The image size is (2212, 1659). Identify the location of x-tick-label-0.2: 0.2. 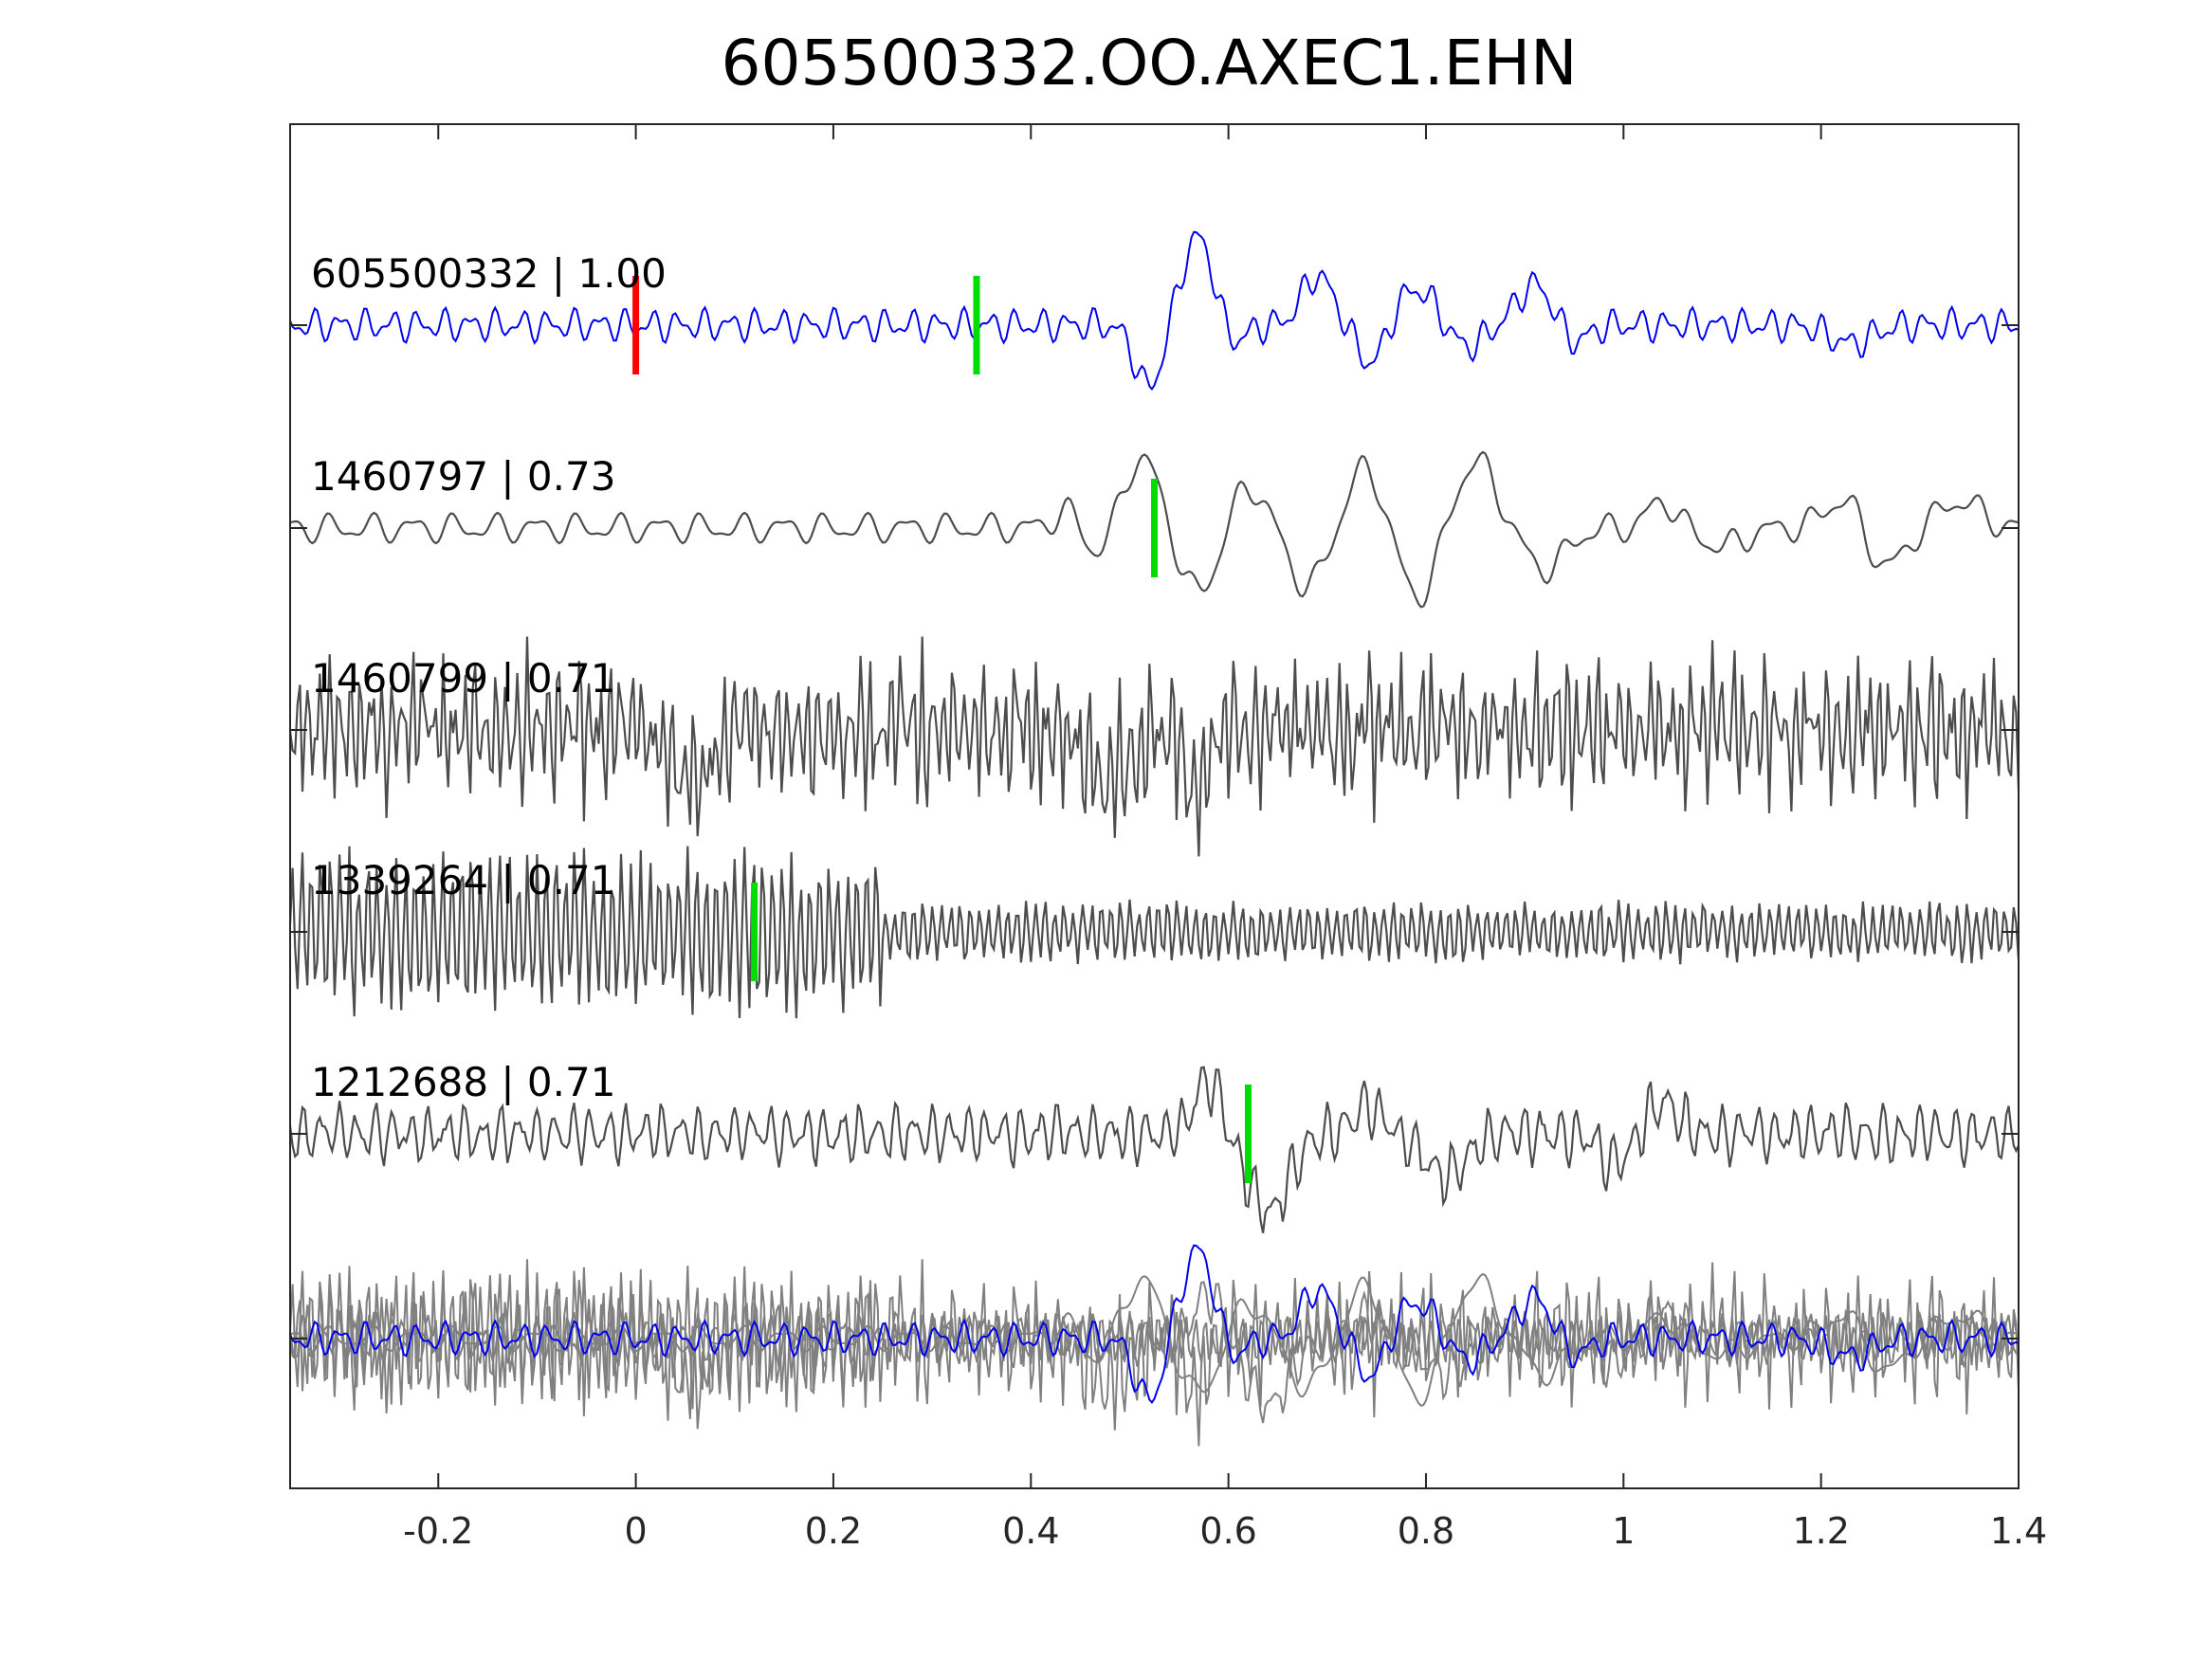
(833, 1531).